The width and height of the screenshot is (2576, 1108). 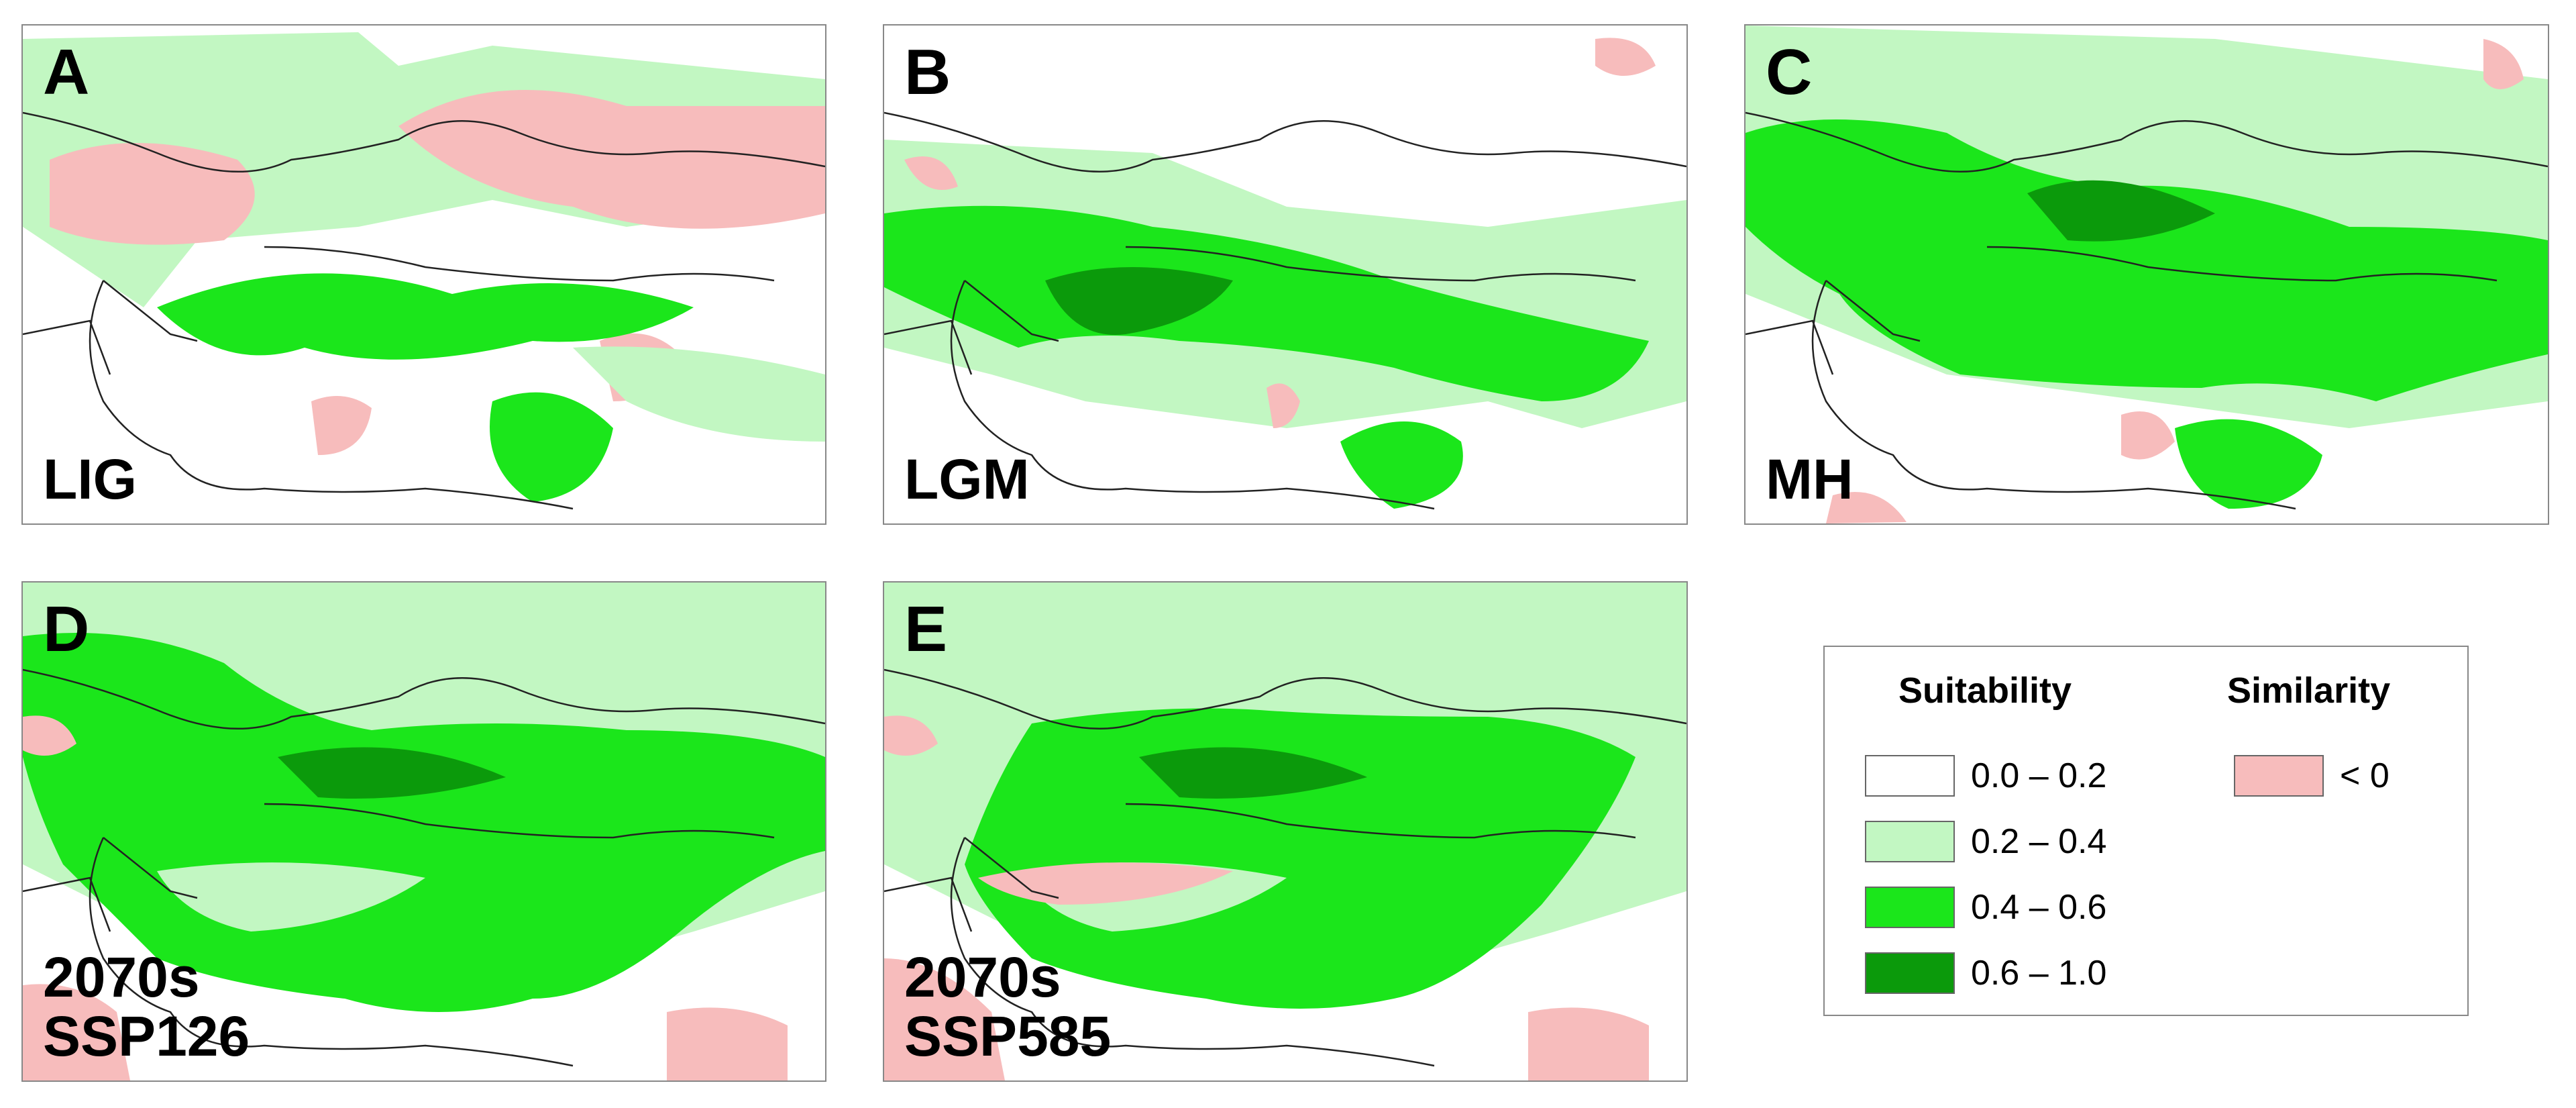 I want to click on legend-label: 0.4 – 0.6, so click(x=2039, y=908).